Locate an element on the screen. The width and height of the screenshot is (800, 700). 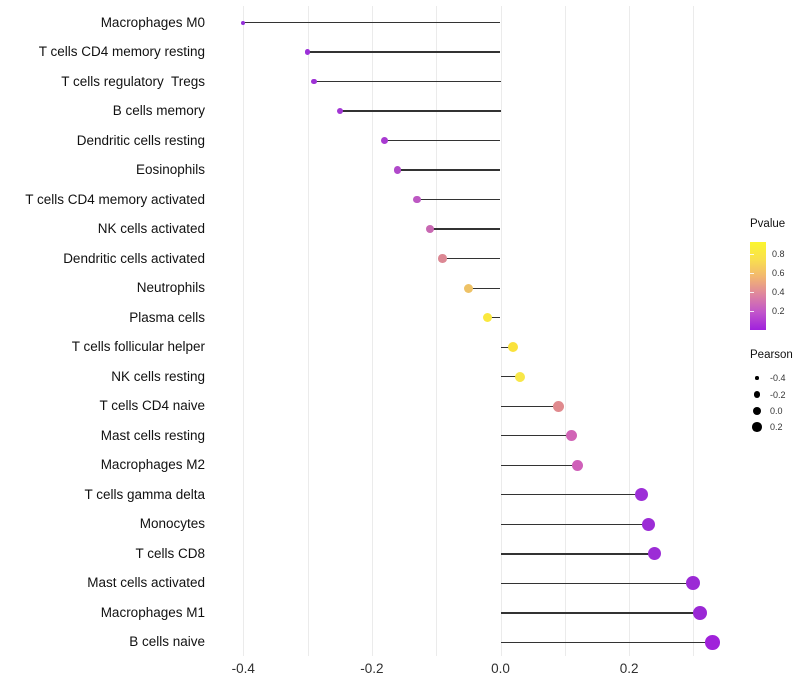
y-axis-label: T cells gamma delta is located at coordinates (144, 494).